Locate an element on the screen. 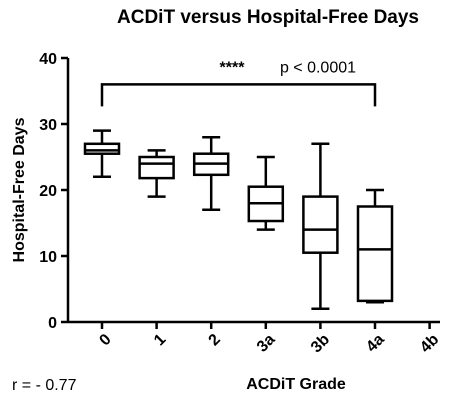 This screenshot has height=401, width=474. box-4a is located at coordinates (375, 246).